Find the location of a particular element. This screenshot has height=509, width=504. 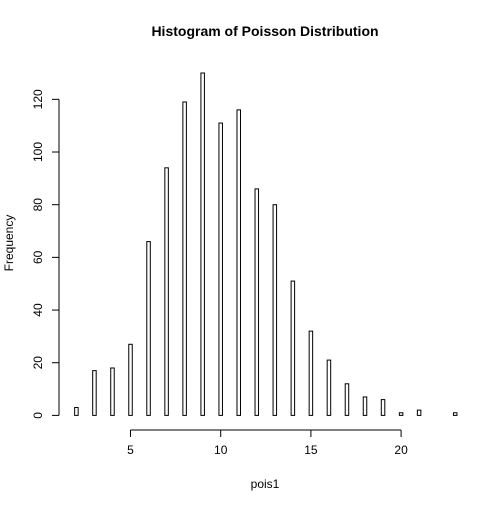

y-tick-label: 120 is located at coordinates (38, 99).